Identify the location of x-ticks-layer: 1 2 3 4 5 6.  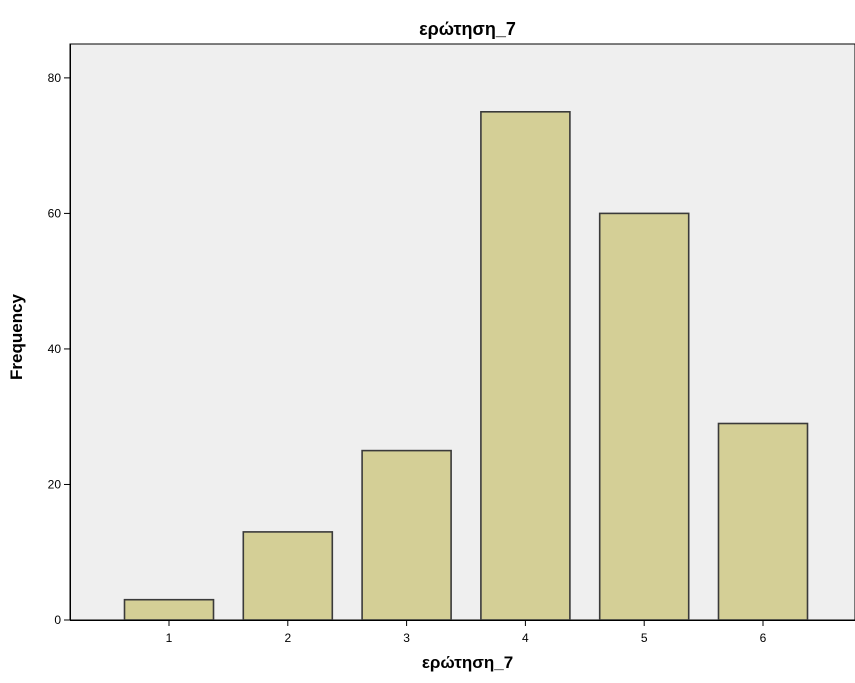
(466, 632).